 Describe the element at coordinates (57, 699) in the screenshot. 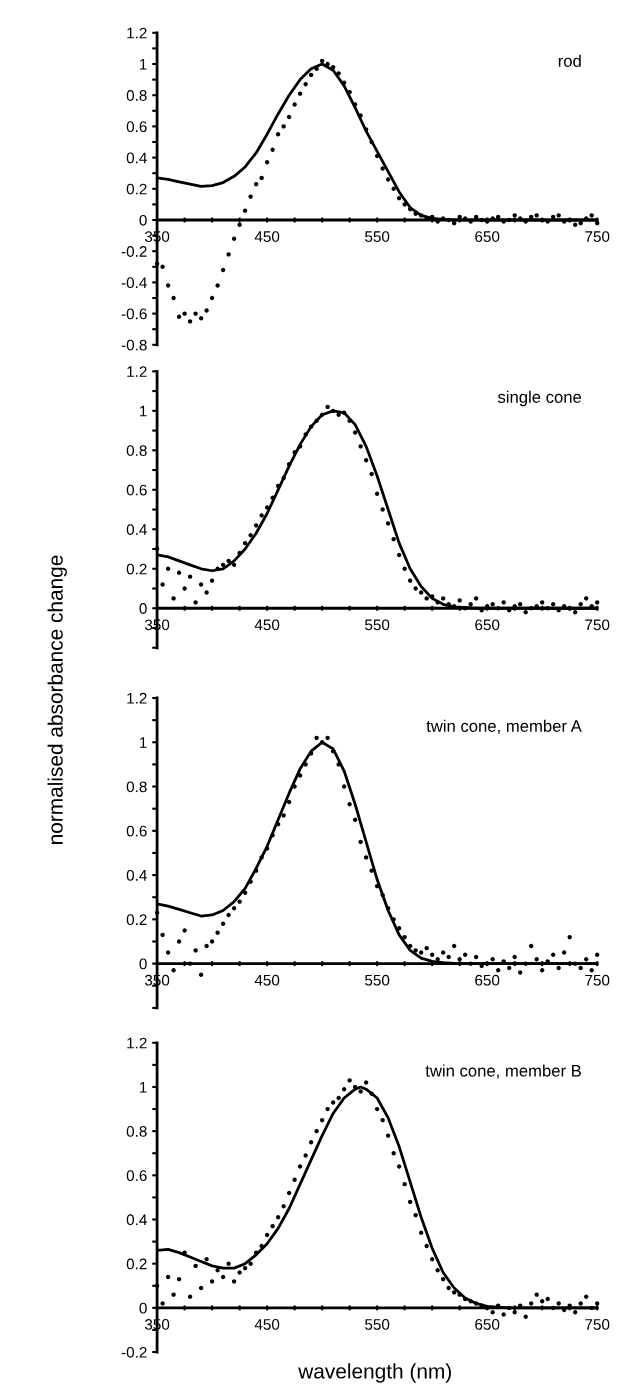

I see `y-axis-title: normalised absorbance change` at that location.